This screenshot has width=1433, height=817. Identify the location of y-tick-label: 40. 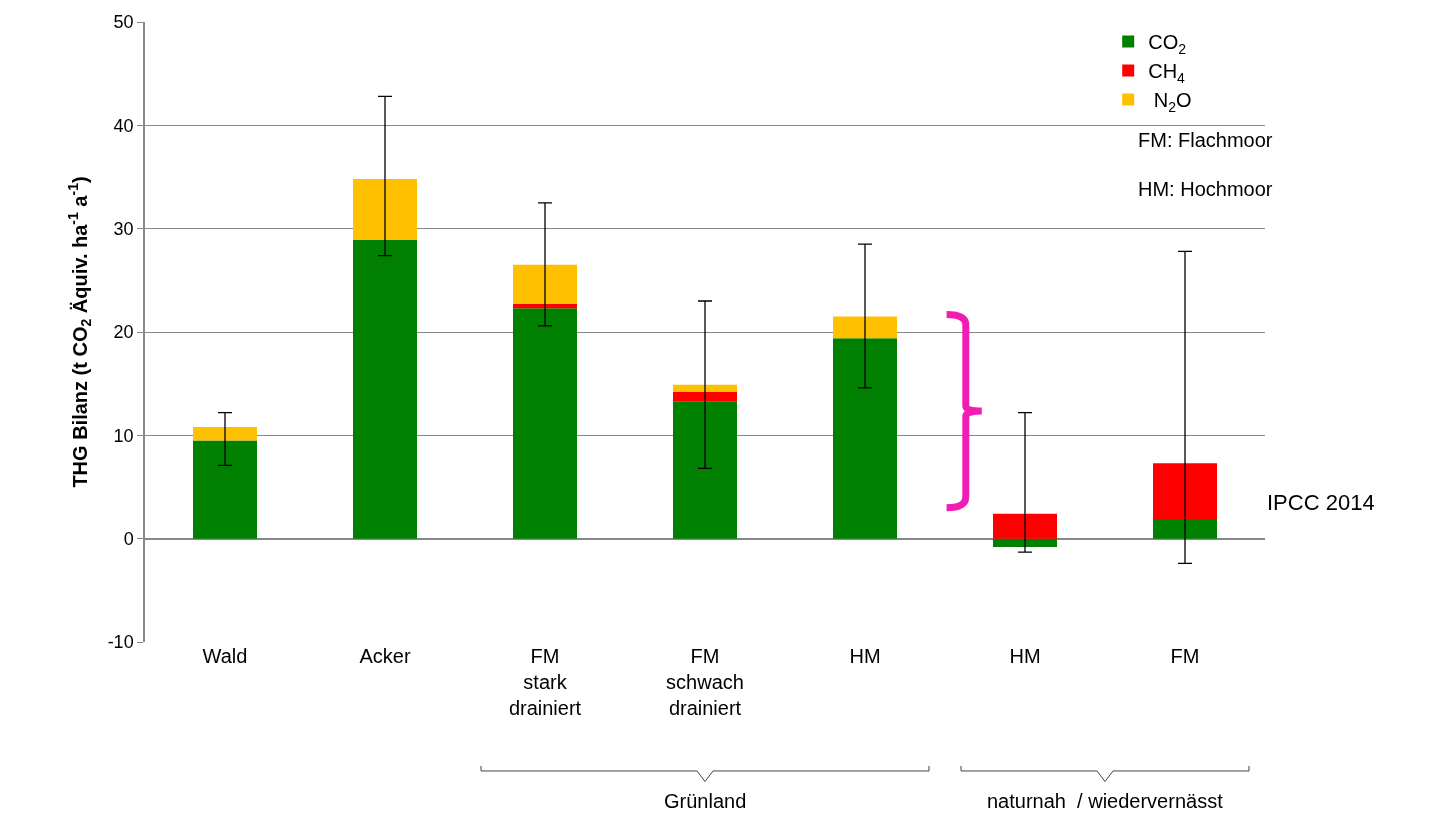
(123, 125).